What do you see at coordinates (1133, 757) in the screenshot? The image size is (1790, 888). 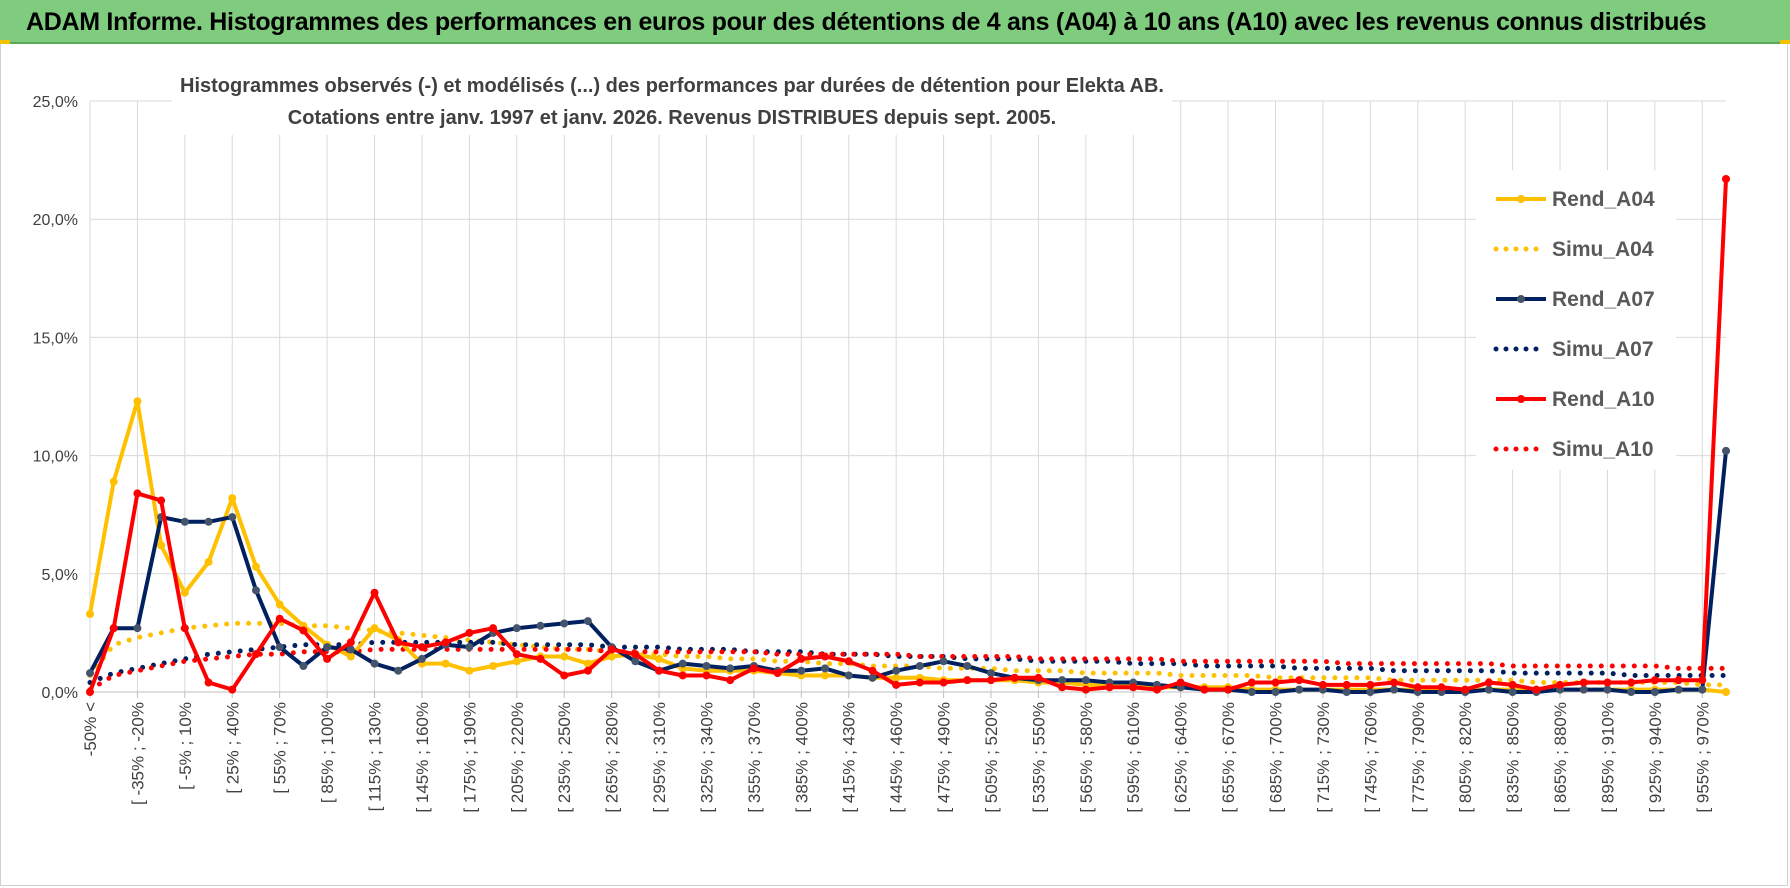 I see `x-tick-label: [ 595% ; 610%` at bounding box center [1133, 757].